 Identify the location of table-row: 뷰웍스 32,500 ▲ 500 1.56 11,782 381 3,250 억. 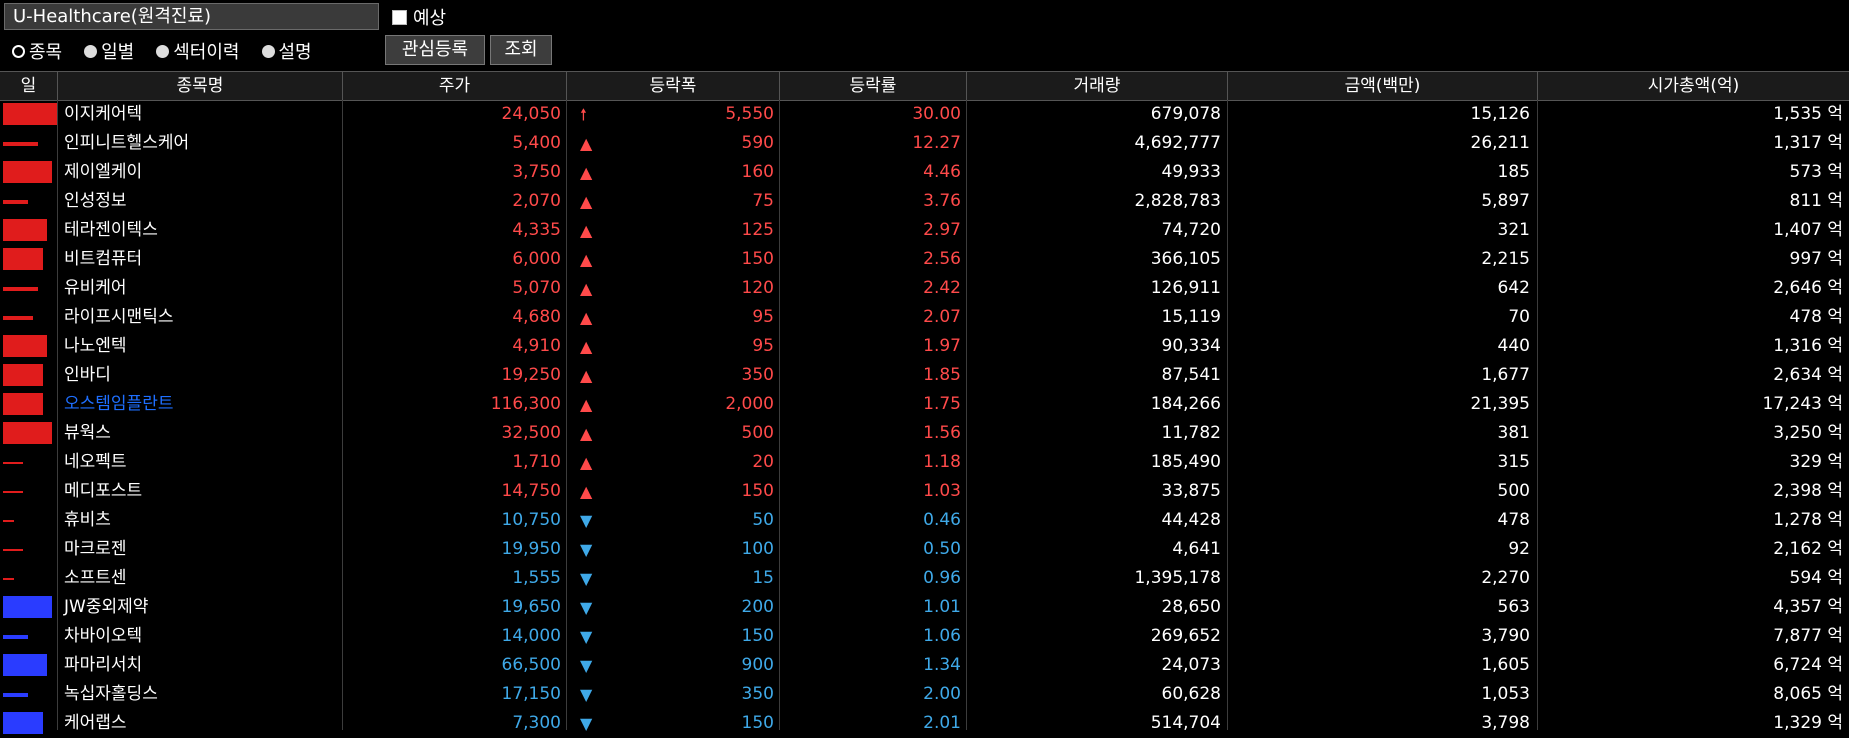
(924, 433).